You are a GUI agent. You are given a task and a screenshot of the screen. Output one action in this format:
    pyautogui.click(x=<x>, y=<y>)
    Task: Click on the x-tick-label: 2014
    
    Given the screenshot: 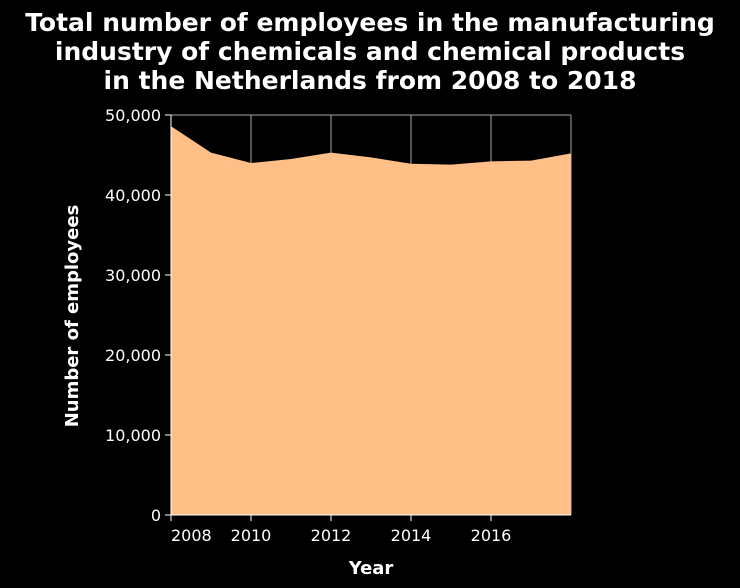 What is the action you would take?
    pyautogui.click(x=411, y=535)
    